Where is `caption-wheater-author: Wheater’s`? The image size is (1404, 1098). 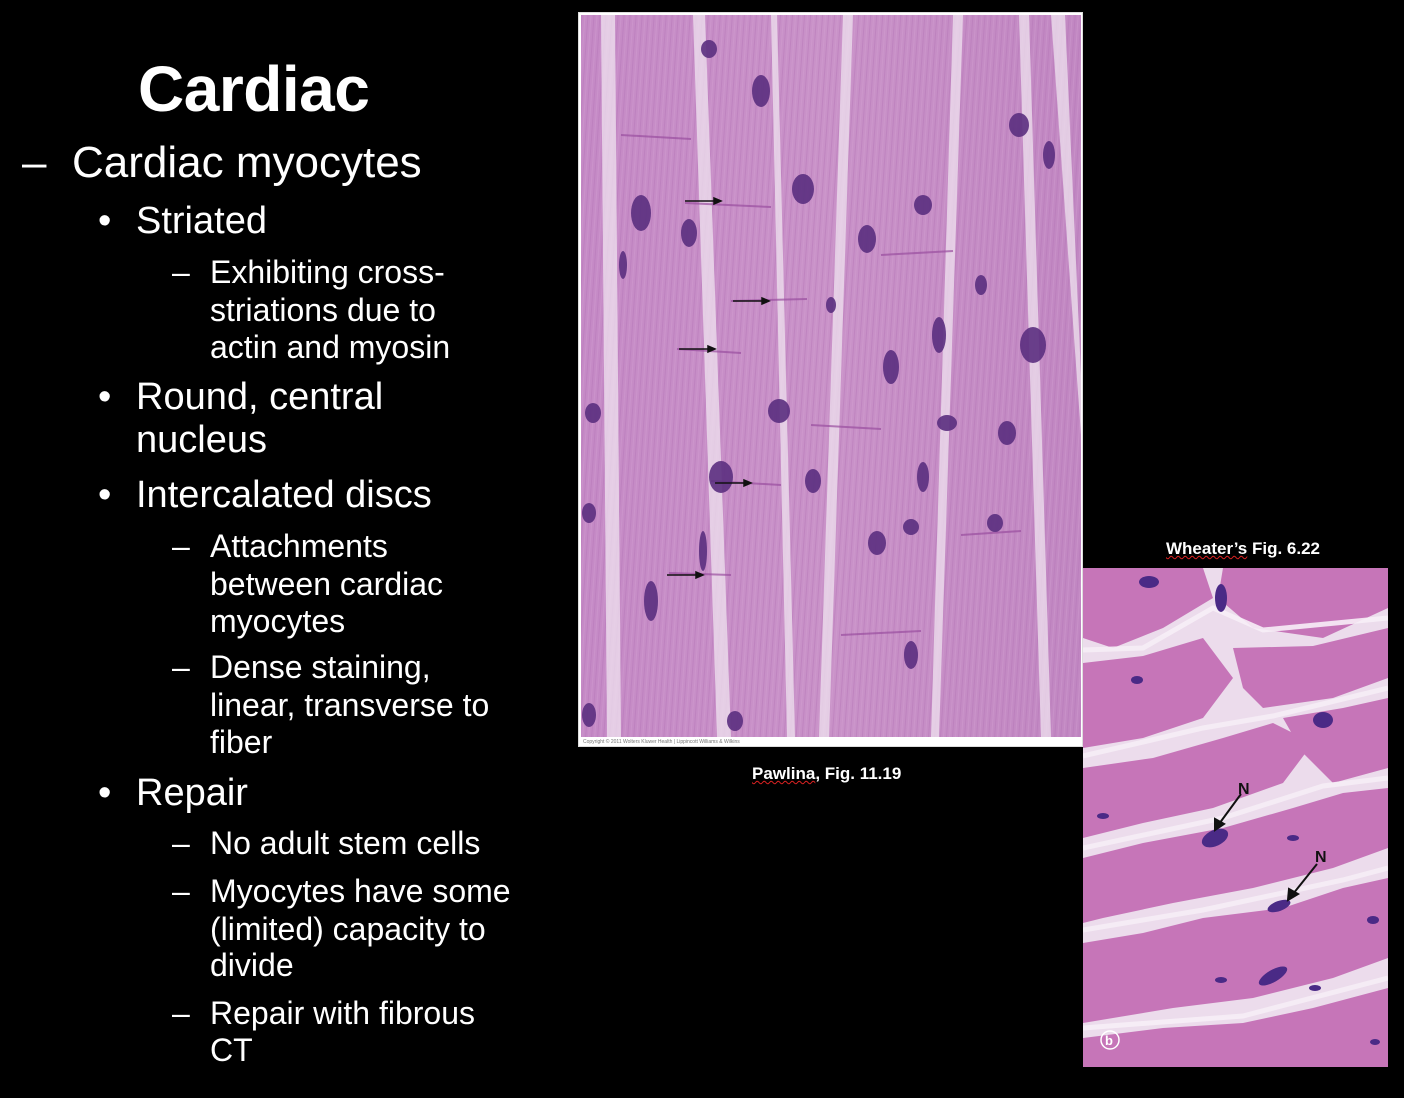 caption-wheater-author: Wheater’s is located at coordinates (1207, 548).